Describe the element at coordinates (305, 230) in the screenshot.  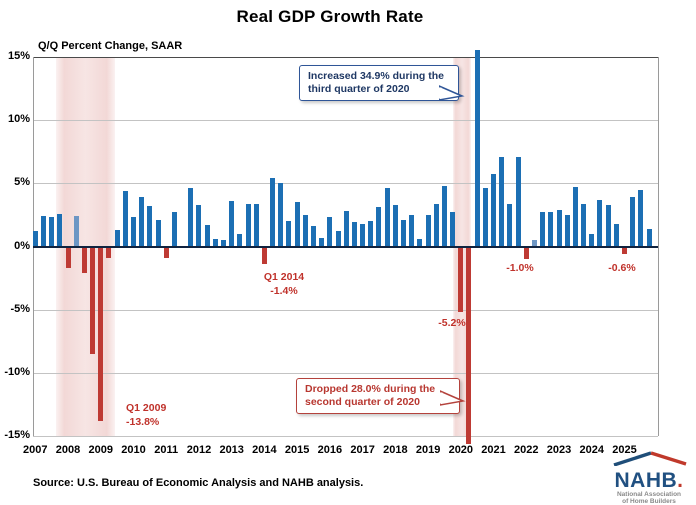
I see `bar-2015-Q2` at that location.